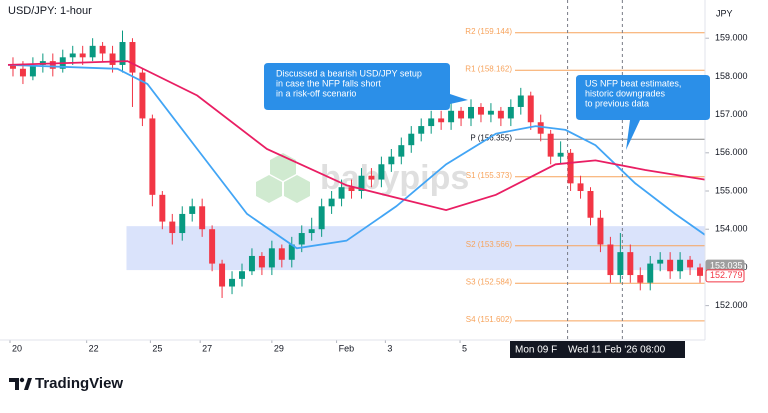  What do you see at coordinates (633, 83) in the screenshot?
I see `annotation-text: US NFP beat estimates,` at bounding box center [633, 83].